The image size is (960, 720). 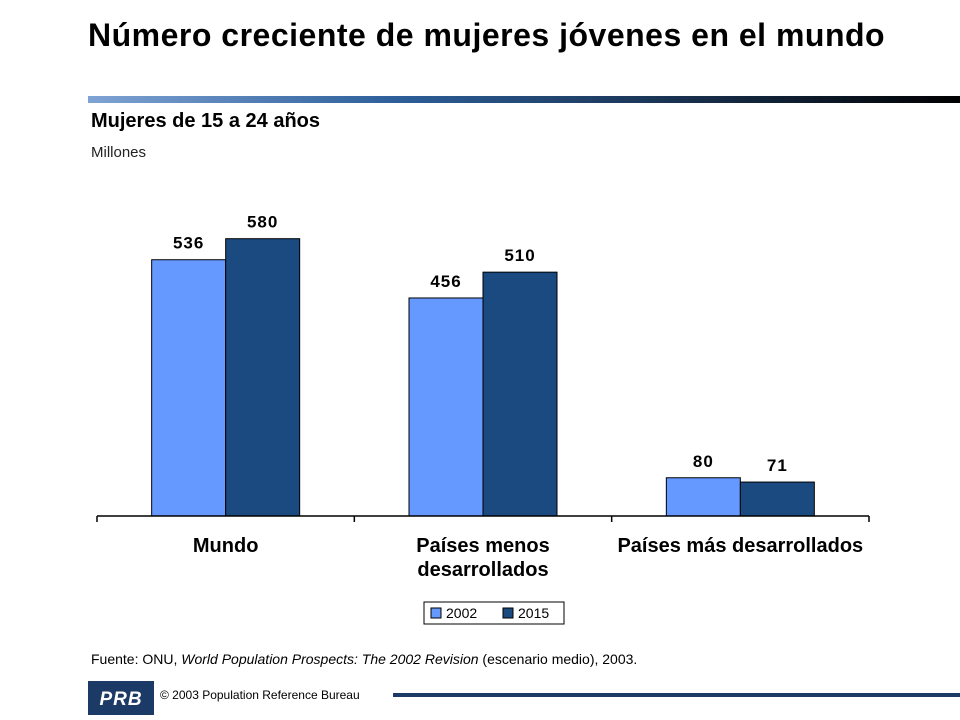 I want to click on category-label-2: Países menos desarrollados, so click(x=482, y=558).